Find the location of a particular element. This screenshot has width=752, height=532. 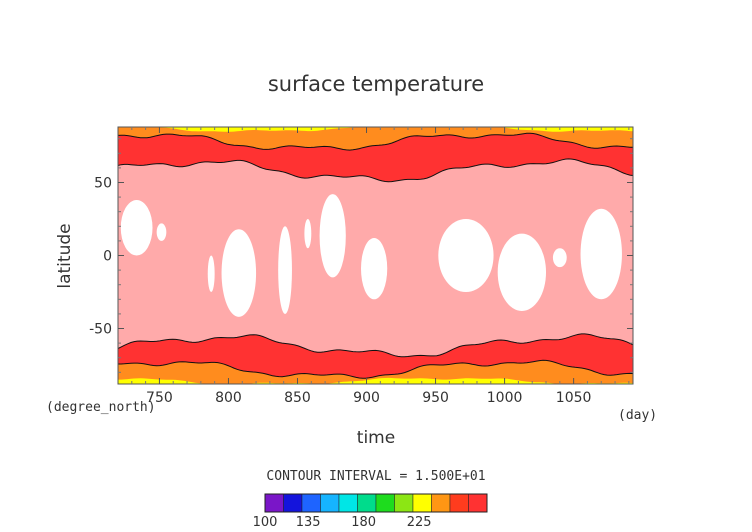

x-tick-label: 850 is located at coordinates (297, 398).